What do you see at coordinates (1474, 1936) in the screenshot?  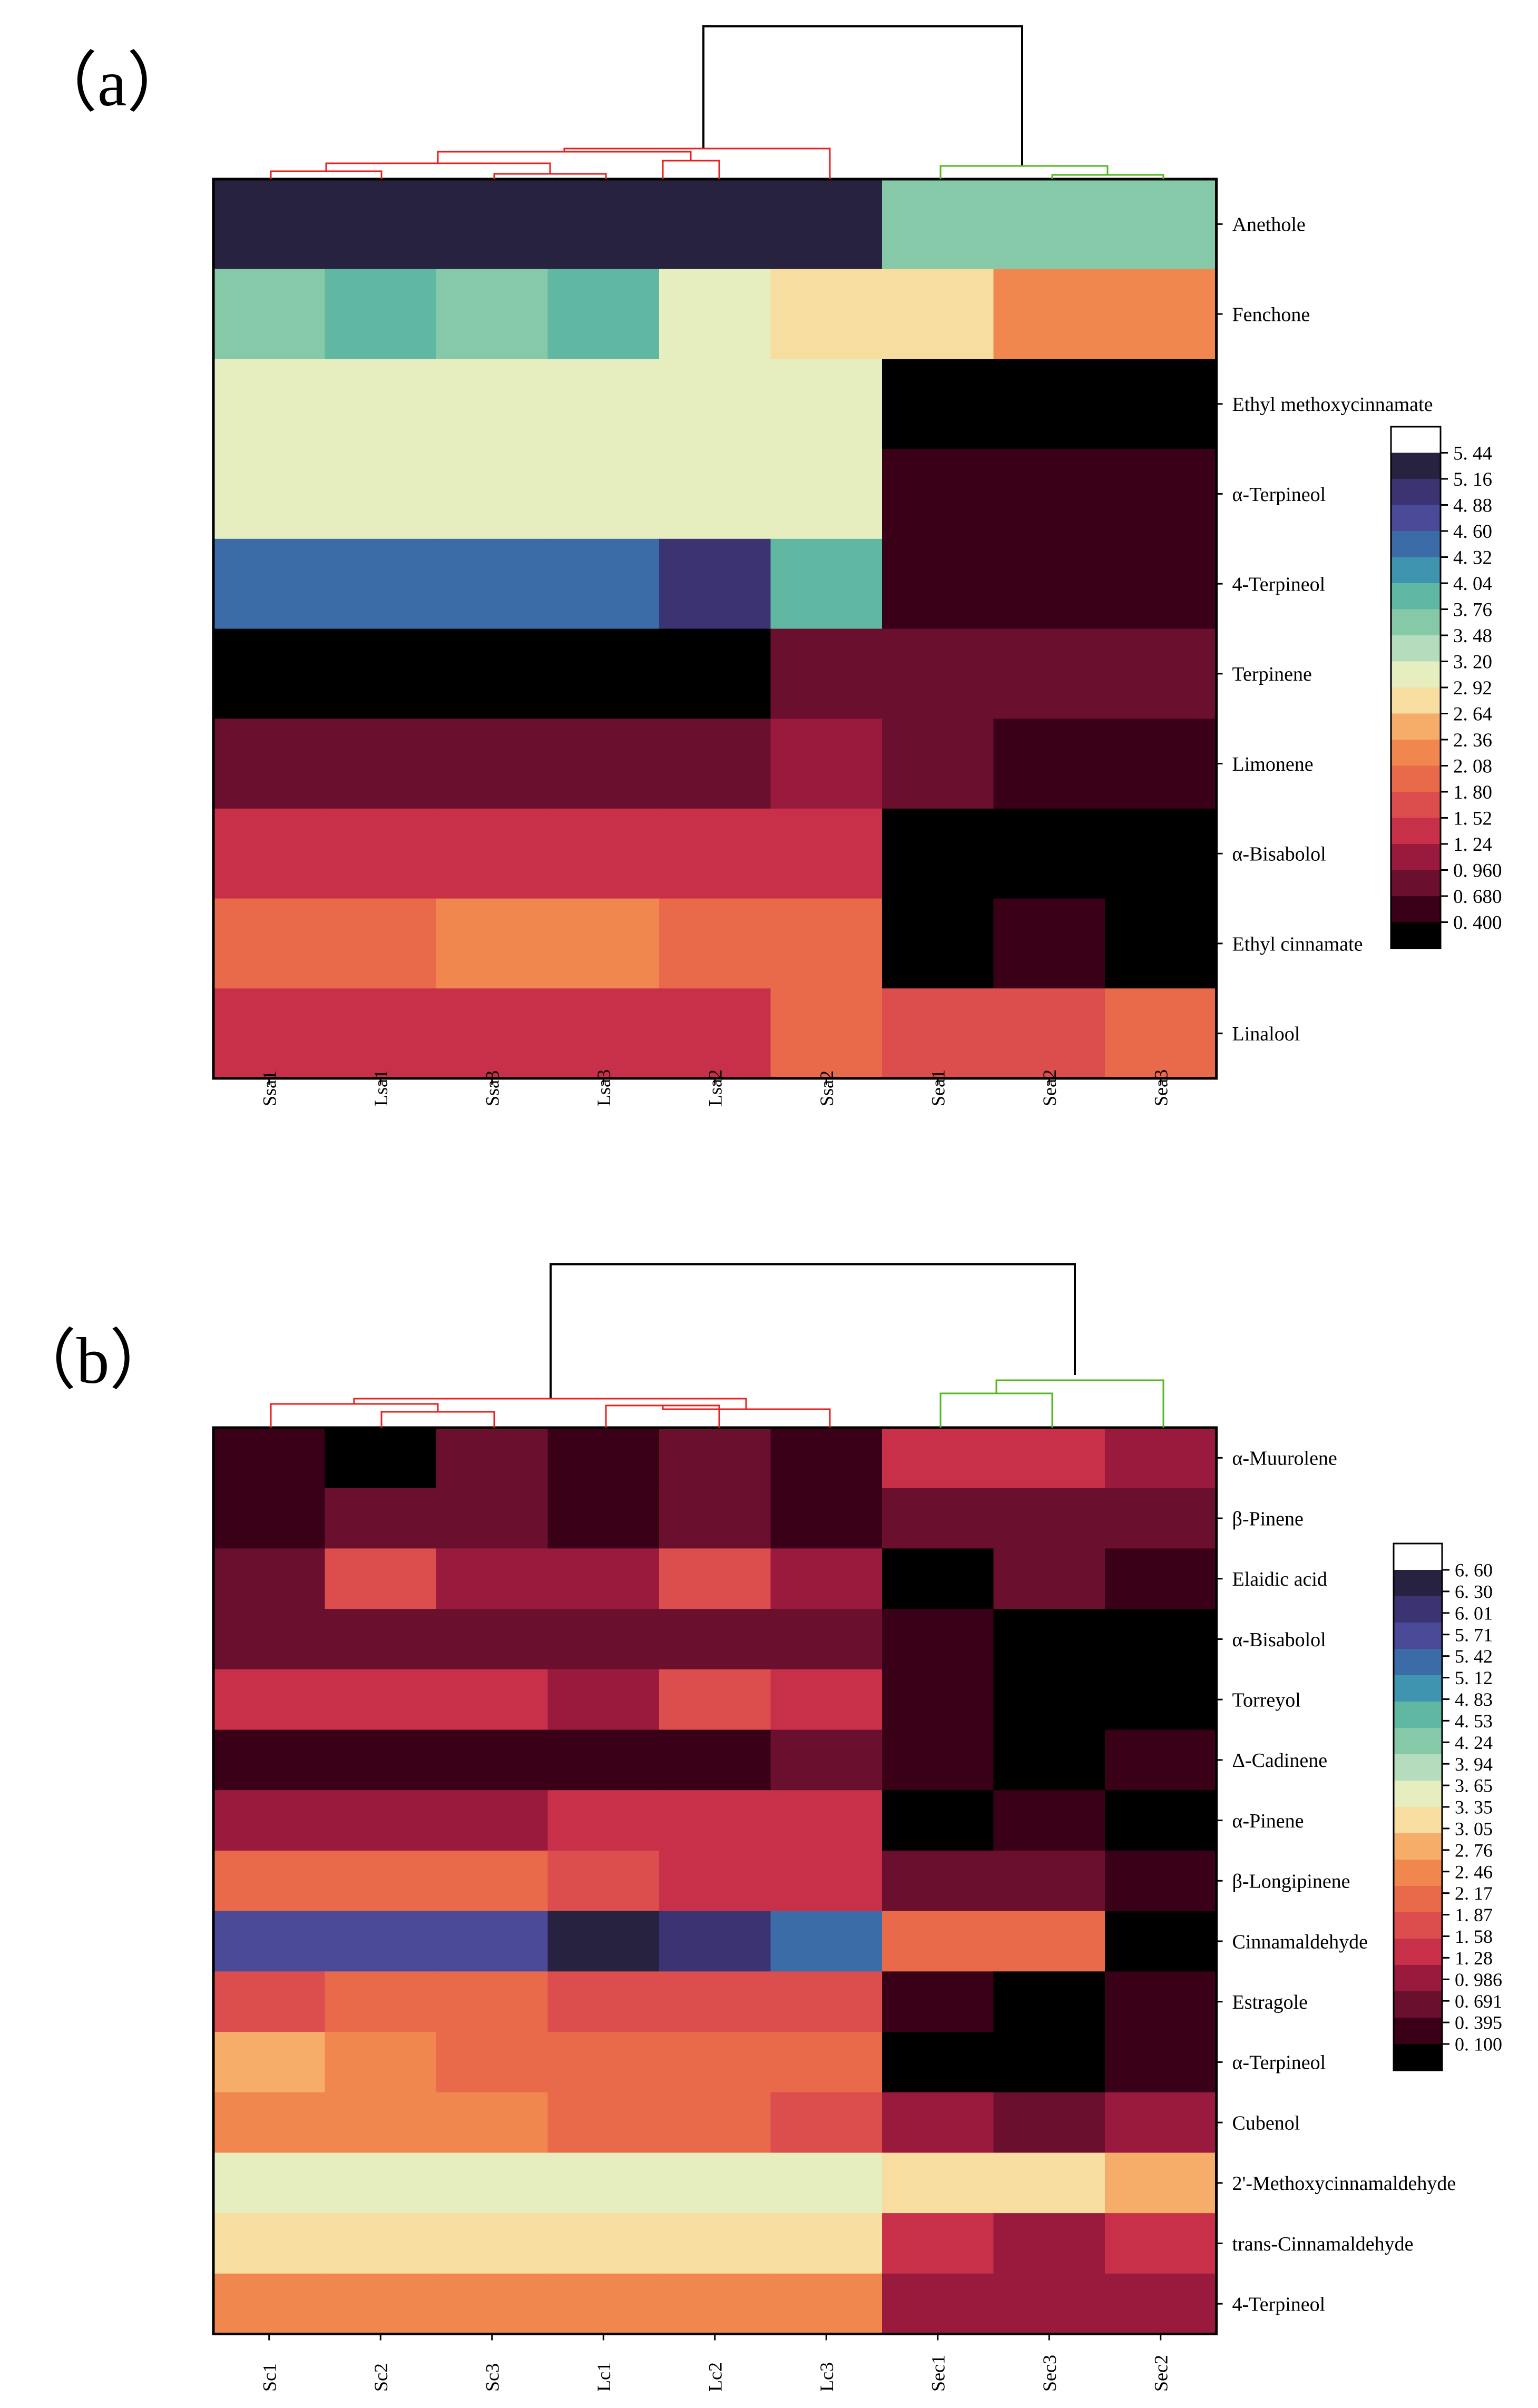 I see `colorbar-label: 1. 58` at bounding box center [1474, 1936].